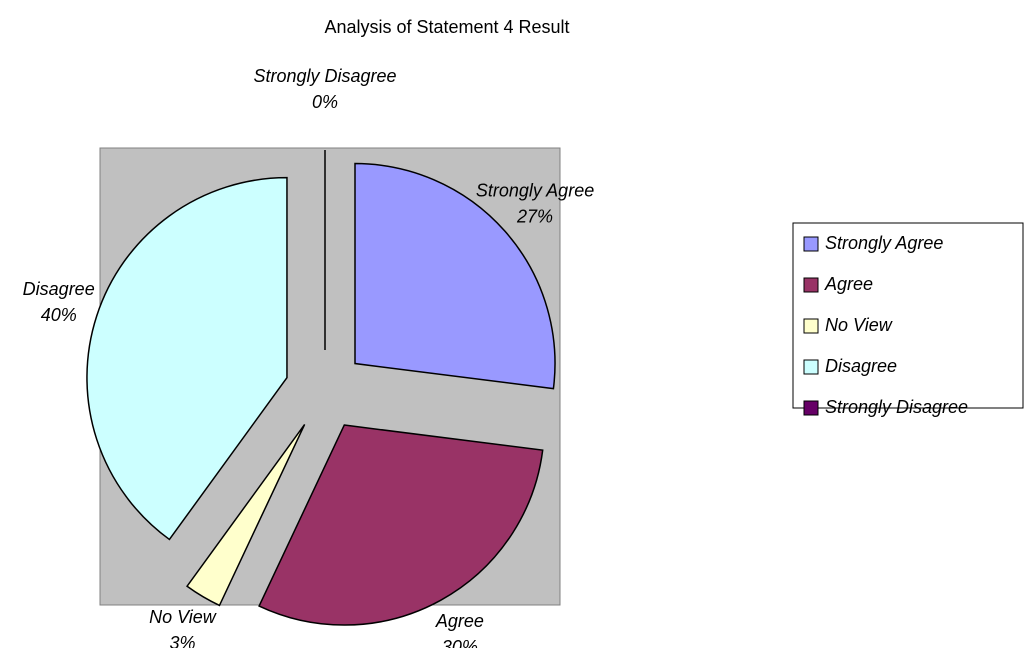 This screenshot has width=1026, height=648. Describe the element at coordinates (459, 621) in the screenshot. I see `slice-label: Agree` at that location.